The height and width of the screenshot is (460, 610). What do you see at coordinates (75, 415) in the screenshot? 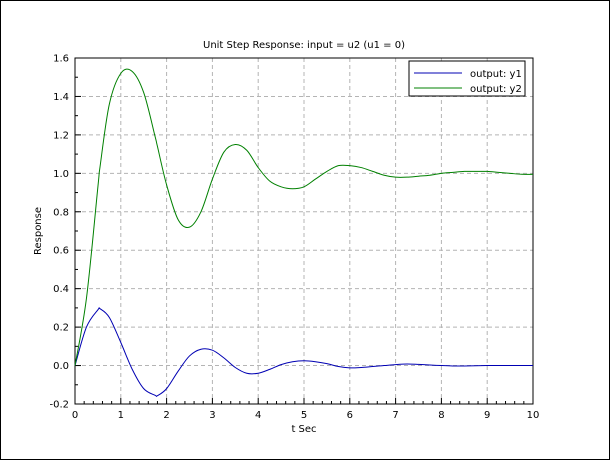
I see `x-tick-label: 0` at bounding box center [75, 415].